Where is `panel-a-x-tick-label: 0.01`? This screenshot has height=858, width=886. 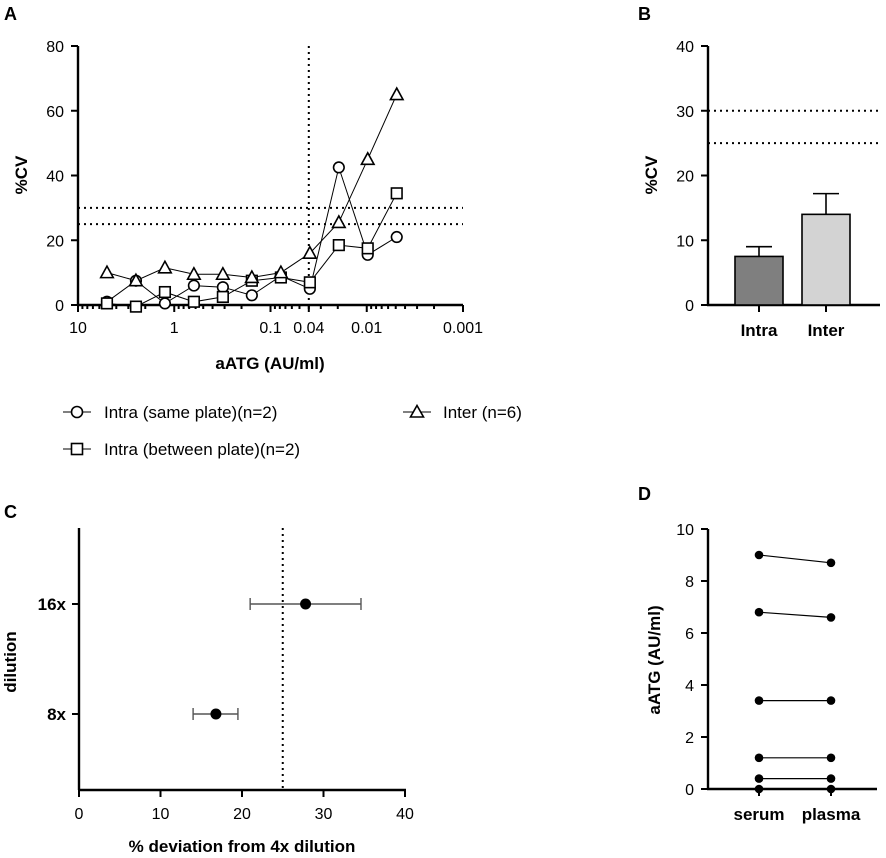 panel-a-x-tick-label: 0.01 is located at coordinates (366, 328).